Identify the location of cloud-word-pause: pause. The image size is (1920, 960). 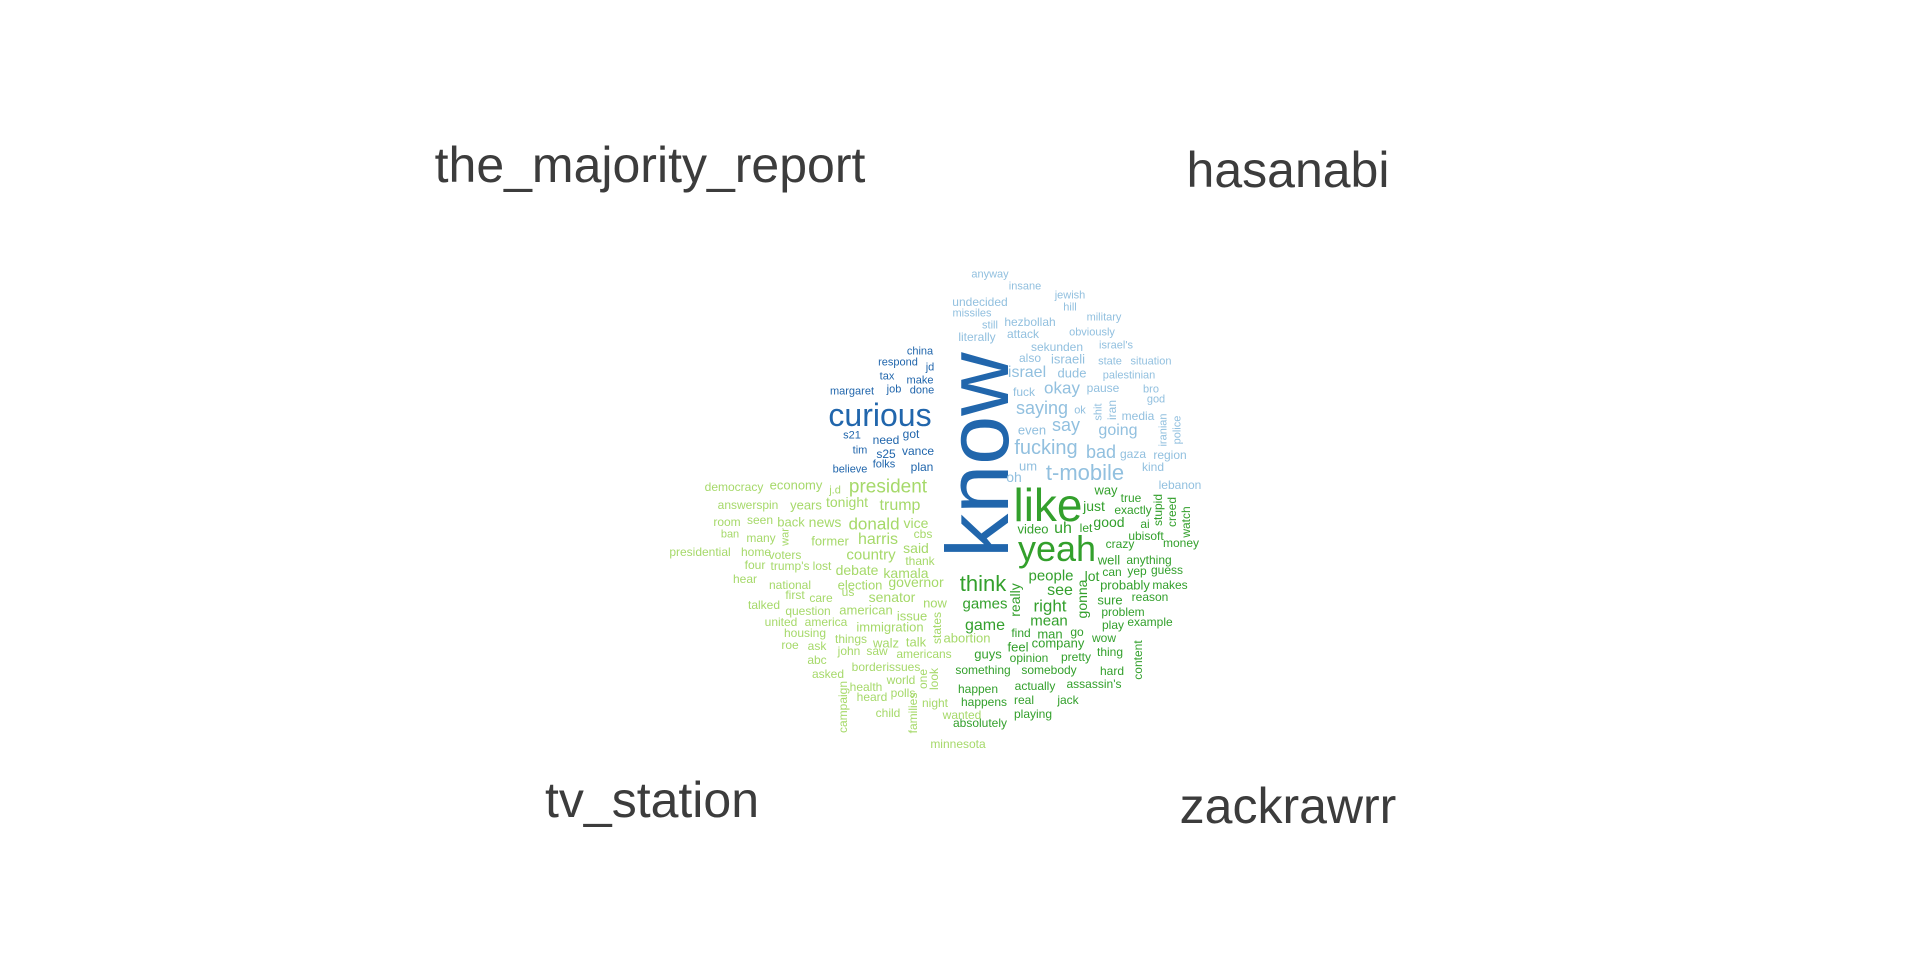
(1103, 388).